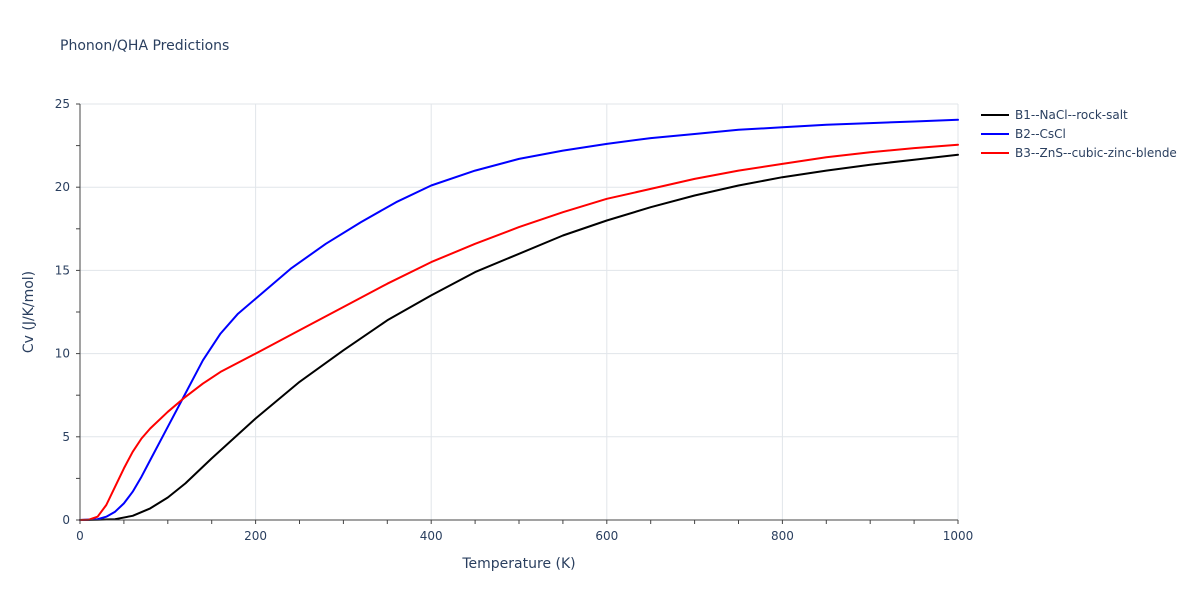 The width and height of the screenshot is (1200, 600). What do you see at coordinates (80, 536) in the screenshot?
I see `x-tick-label: 0` at bounding box center [80, 536].